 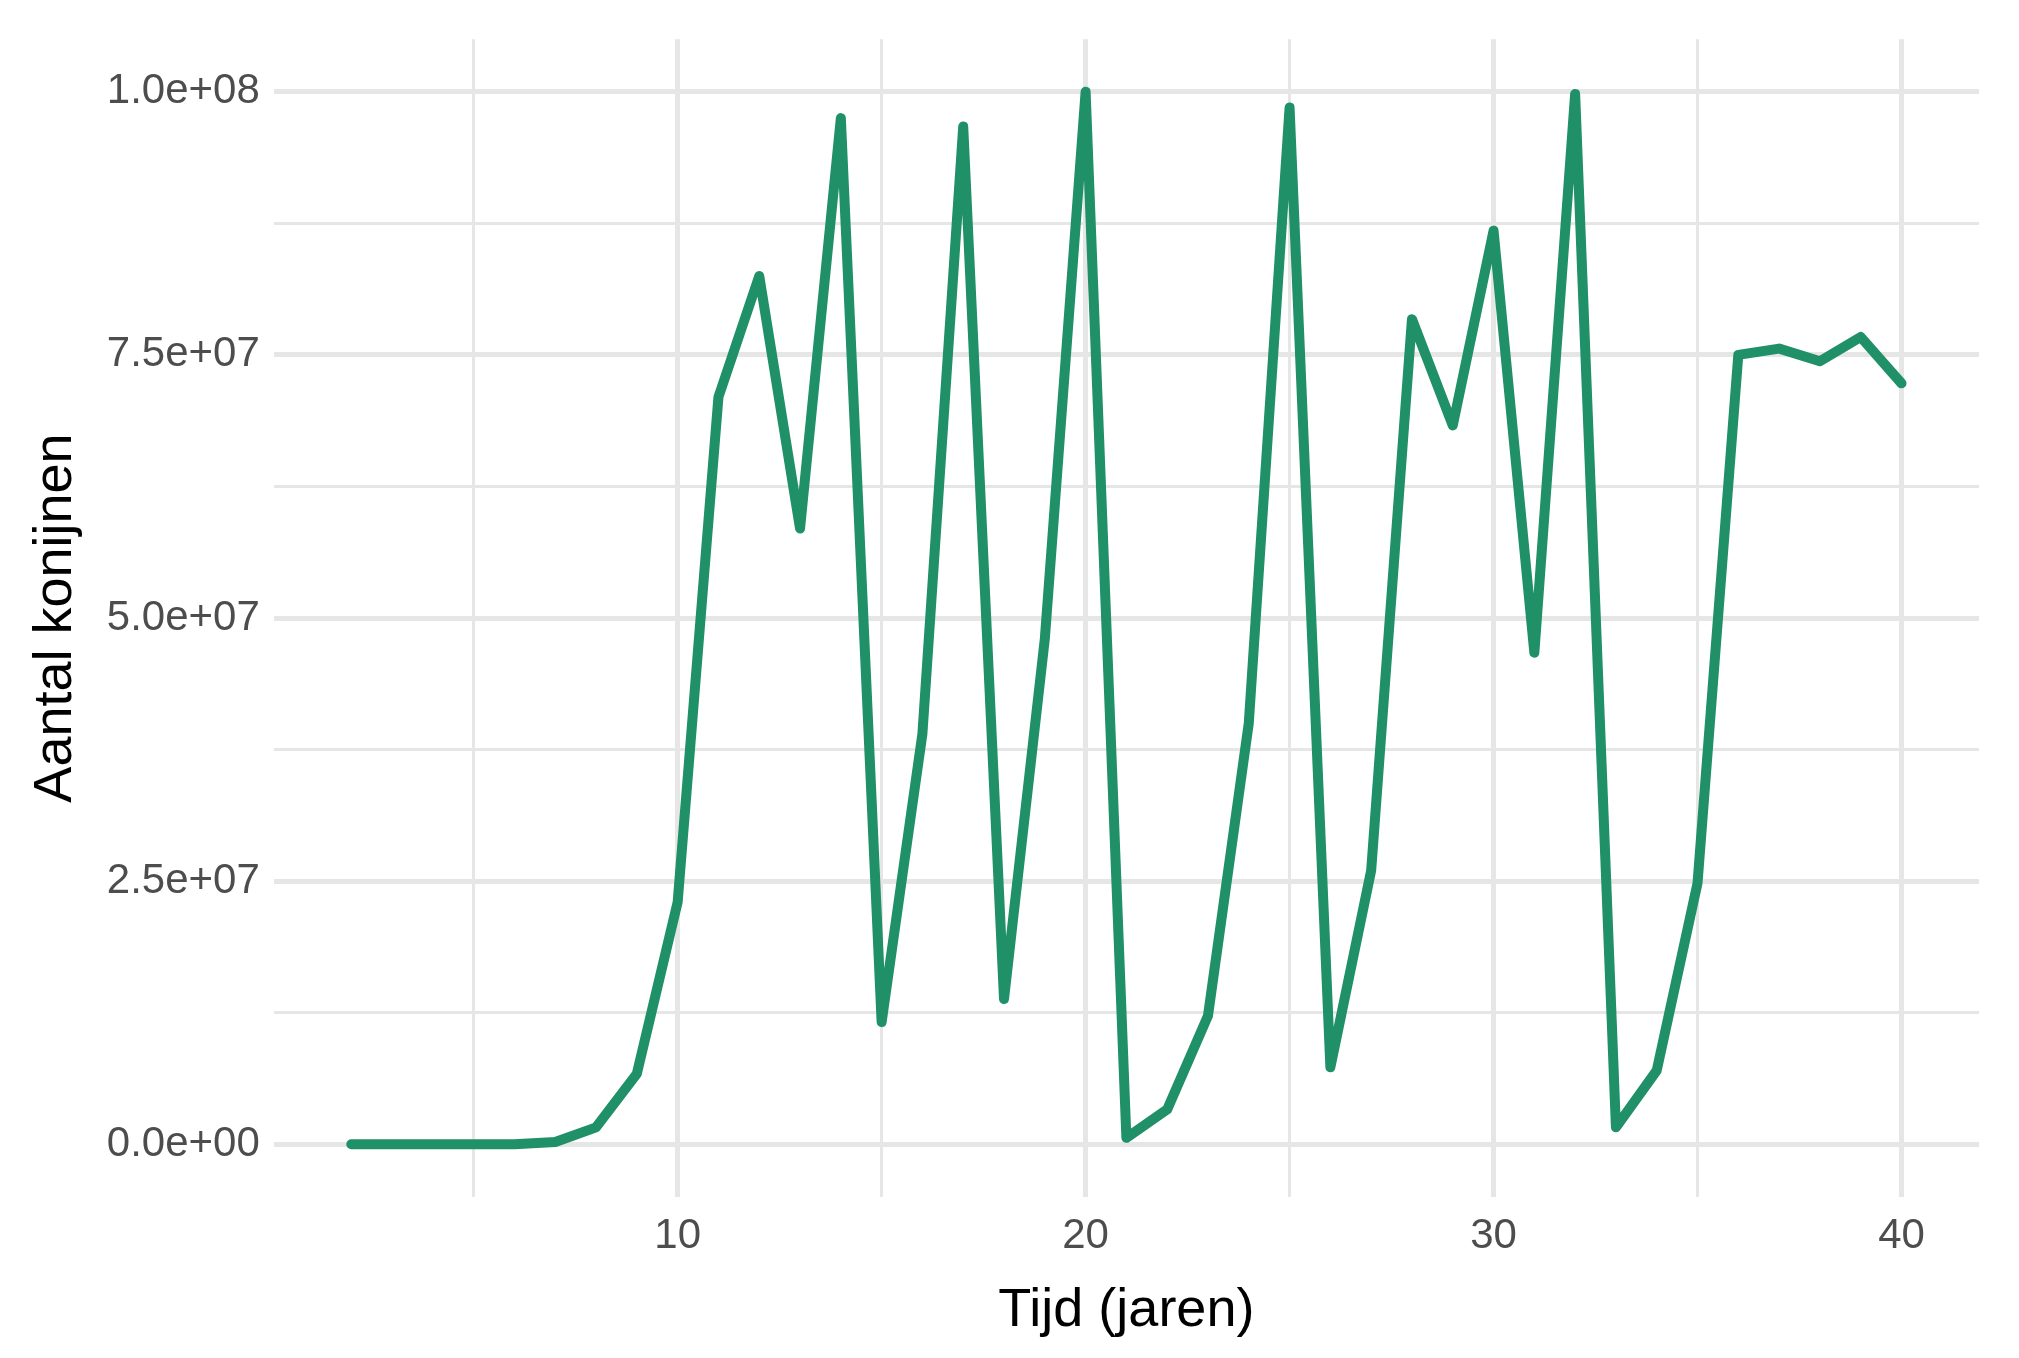 I want to click on x-axis-title: Tijd (jaren), so click(x=1126, y=1307).